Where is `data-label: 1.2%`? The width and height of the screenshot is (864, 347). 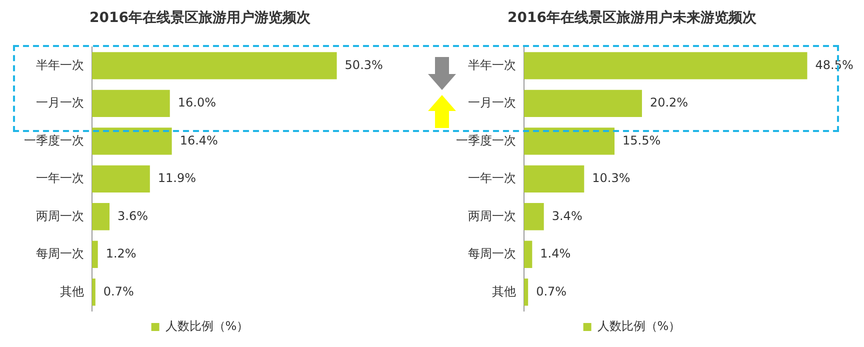
data-label: 1.2% is located at coordinates (121, 253).